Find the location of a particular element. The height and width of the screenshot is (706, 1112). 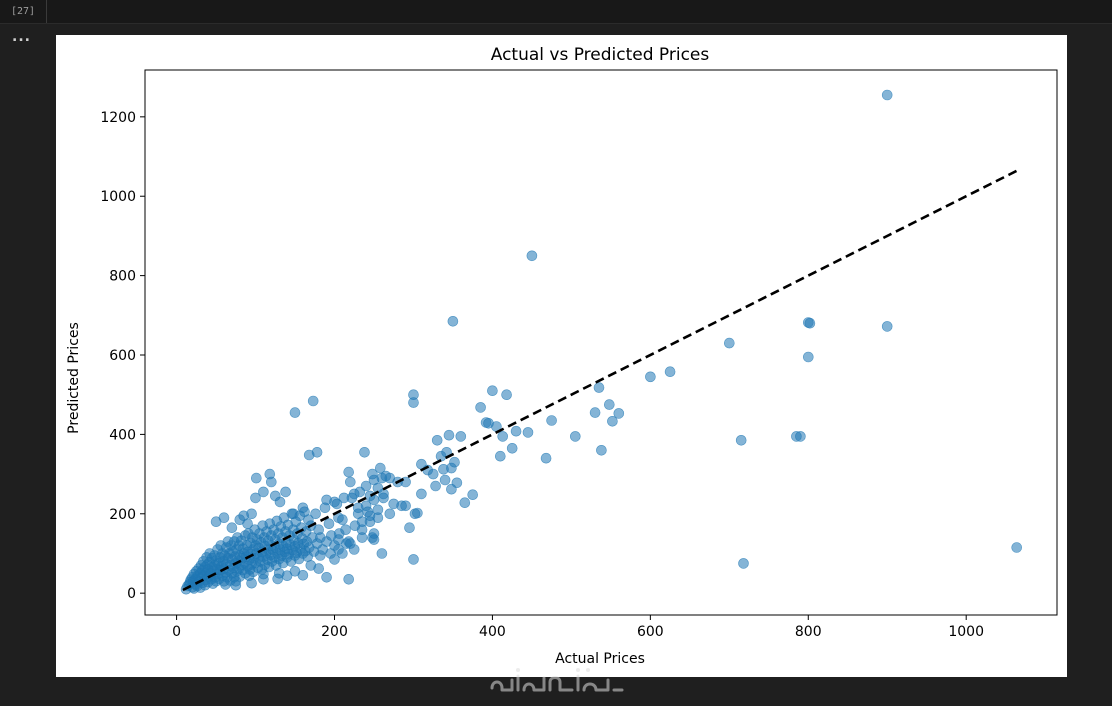

y-axis-ticks: 0 200 400 600 800 1000 1200 is located at coordinates (122, 356).